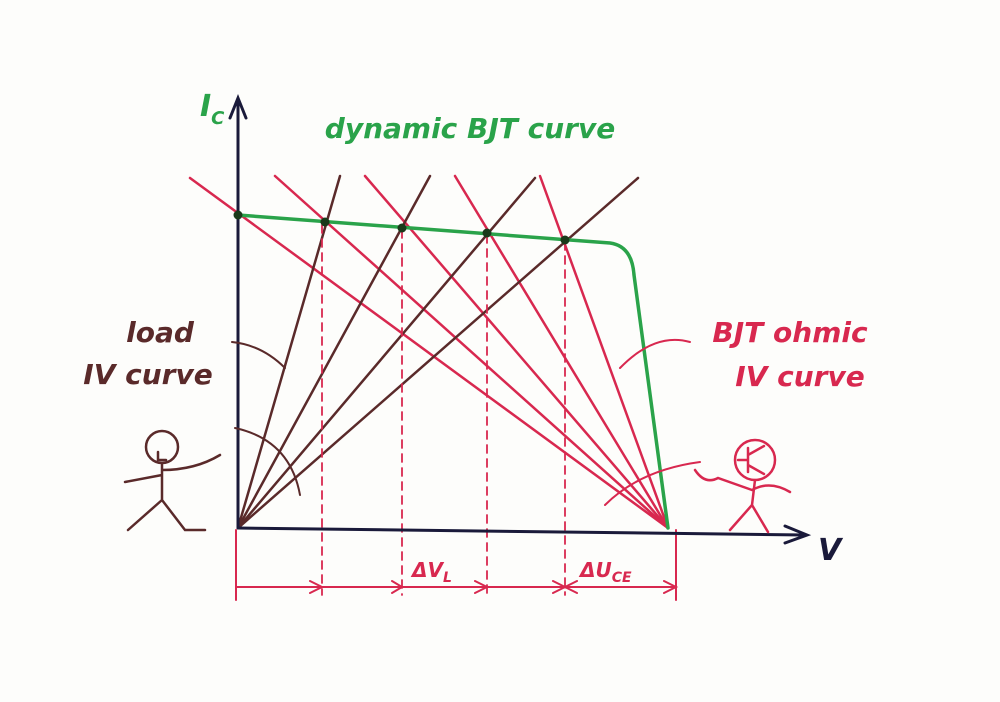 This screenshot has width=1000, height=702. Describe the element at coordinates (258, 355) in the screenshot. I see `load-pointer` at that location.